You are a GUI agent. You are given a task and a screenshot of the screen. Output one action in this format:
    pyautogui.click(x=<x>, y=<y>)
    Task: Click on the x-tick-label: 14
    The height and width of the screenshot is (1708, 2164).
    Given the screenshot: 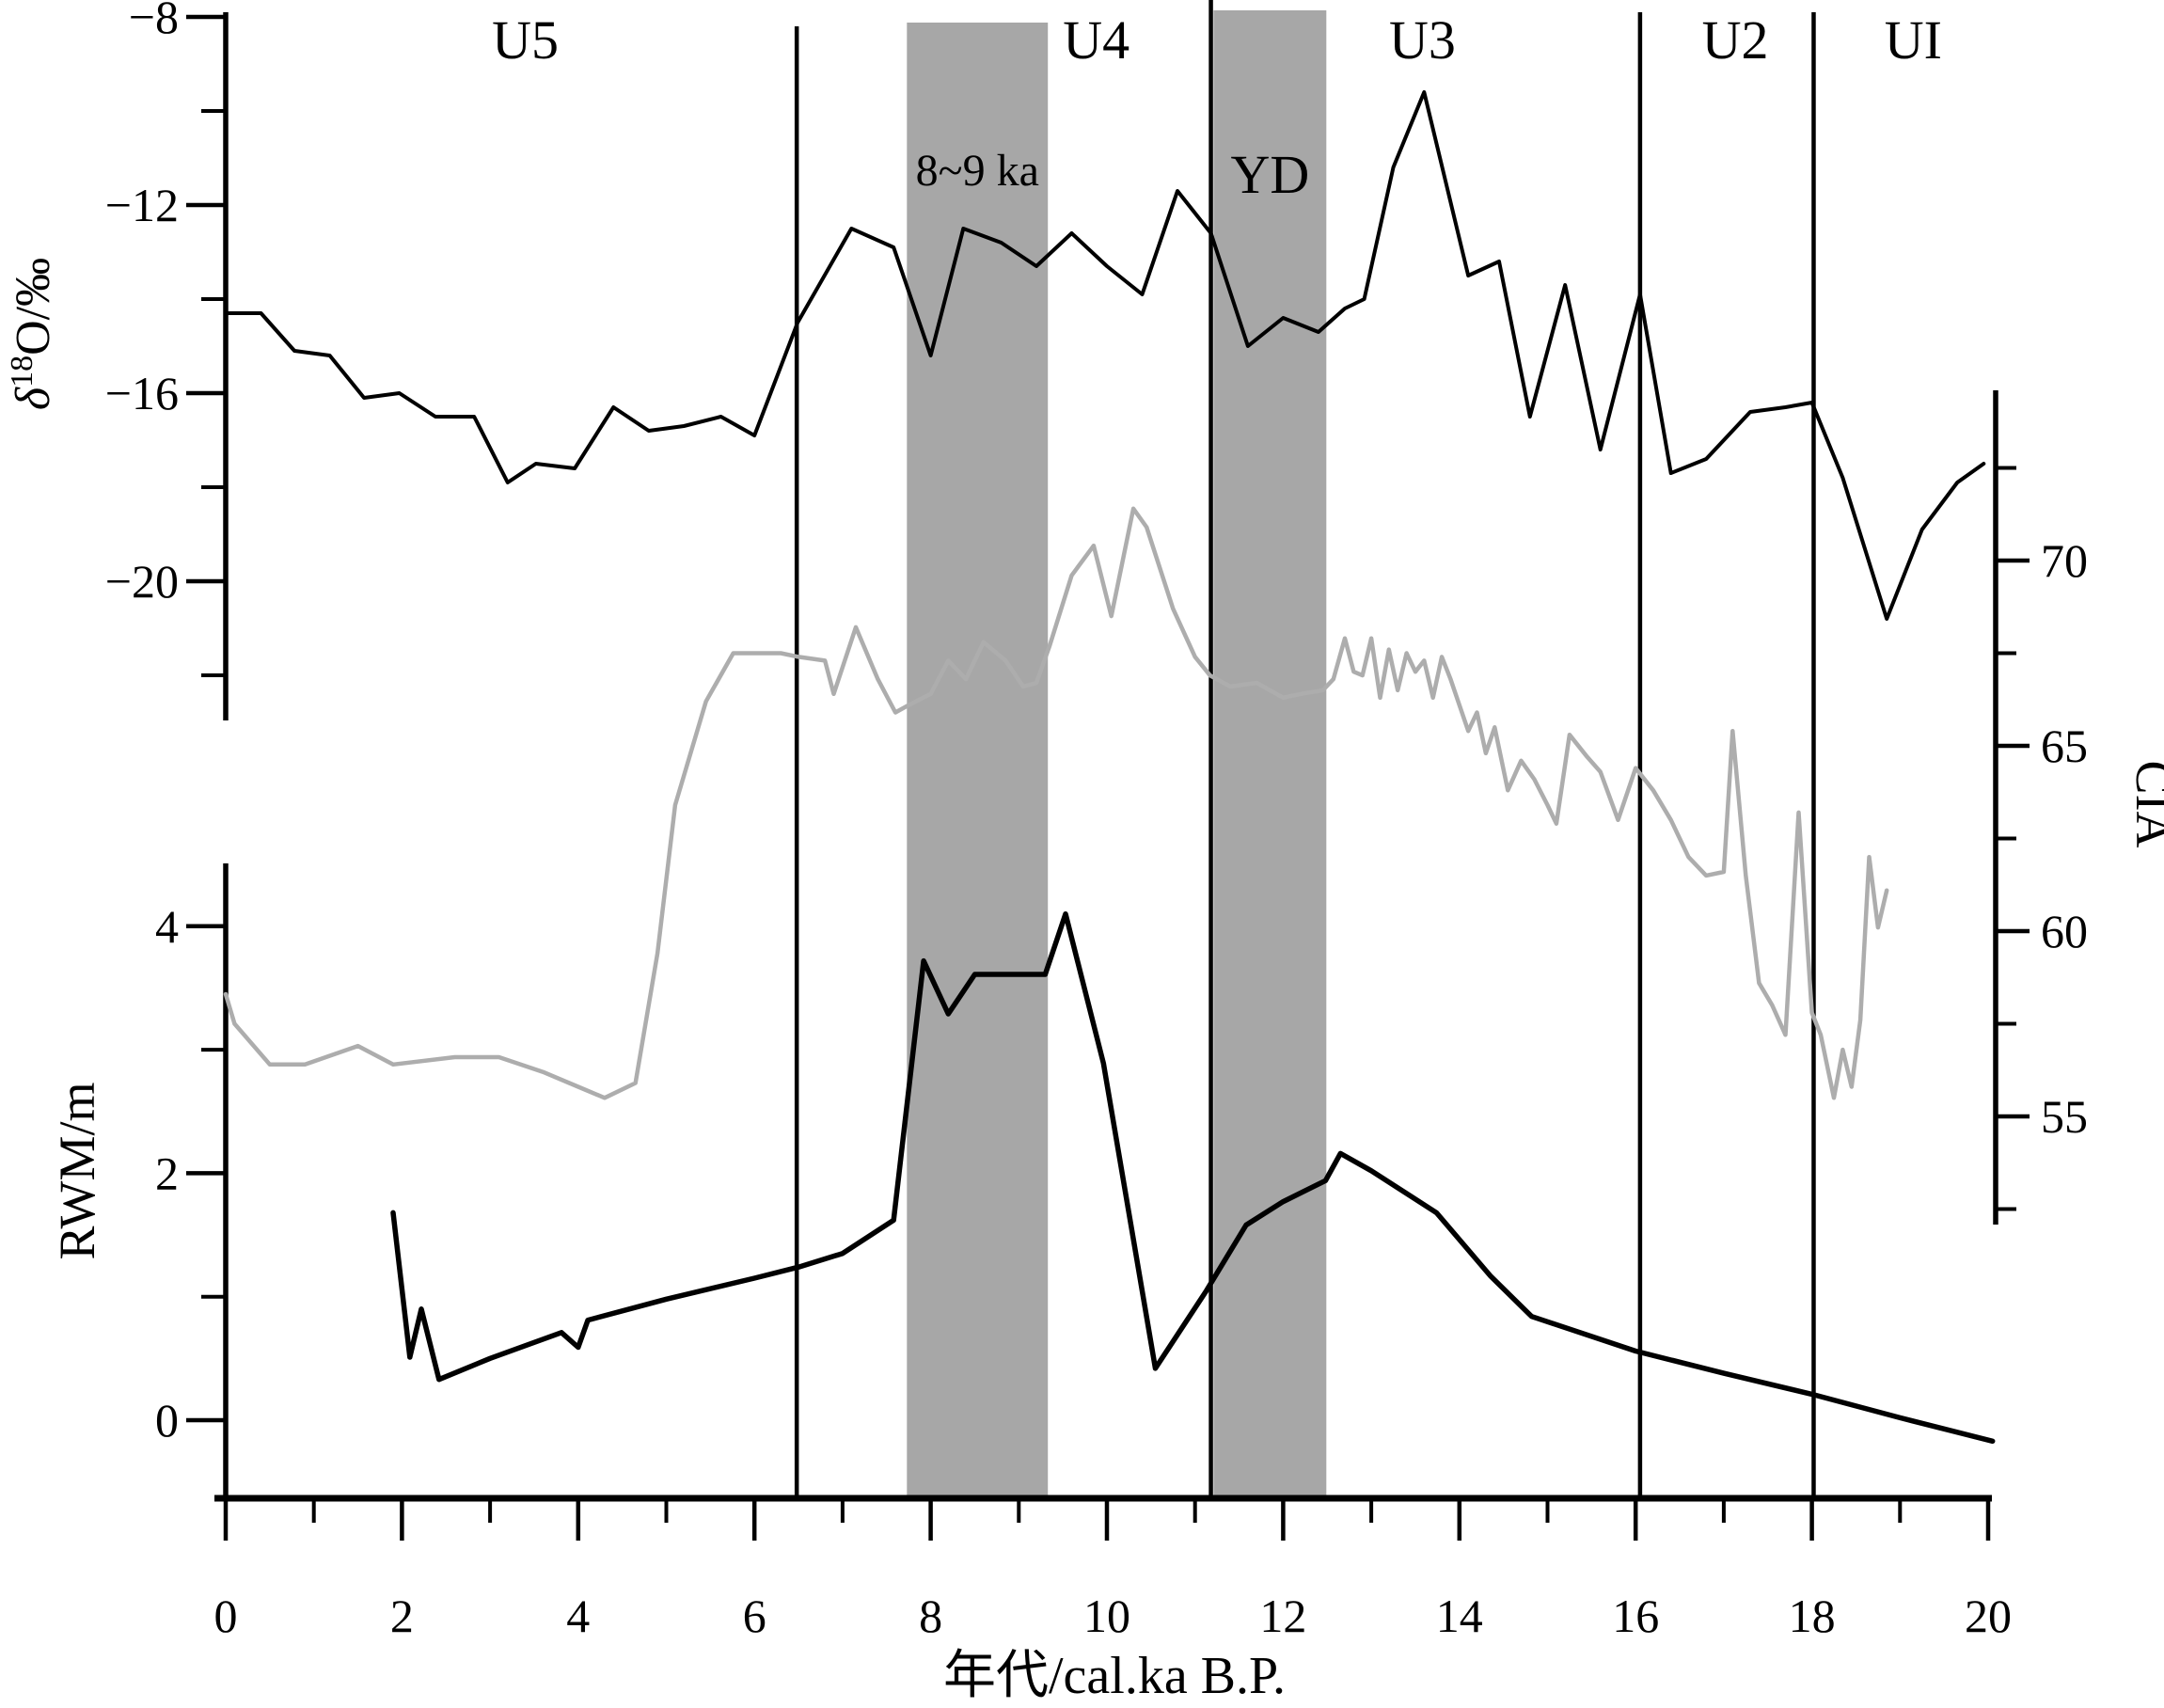 What is the action you would take?
    pyautogui.click(x=1459, y=1615)
    